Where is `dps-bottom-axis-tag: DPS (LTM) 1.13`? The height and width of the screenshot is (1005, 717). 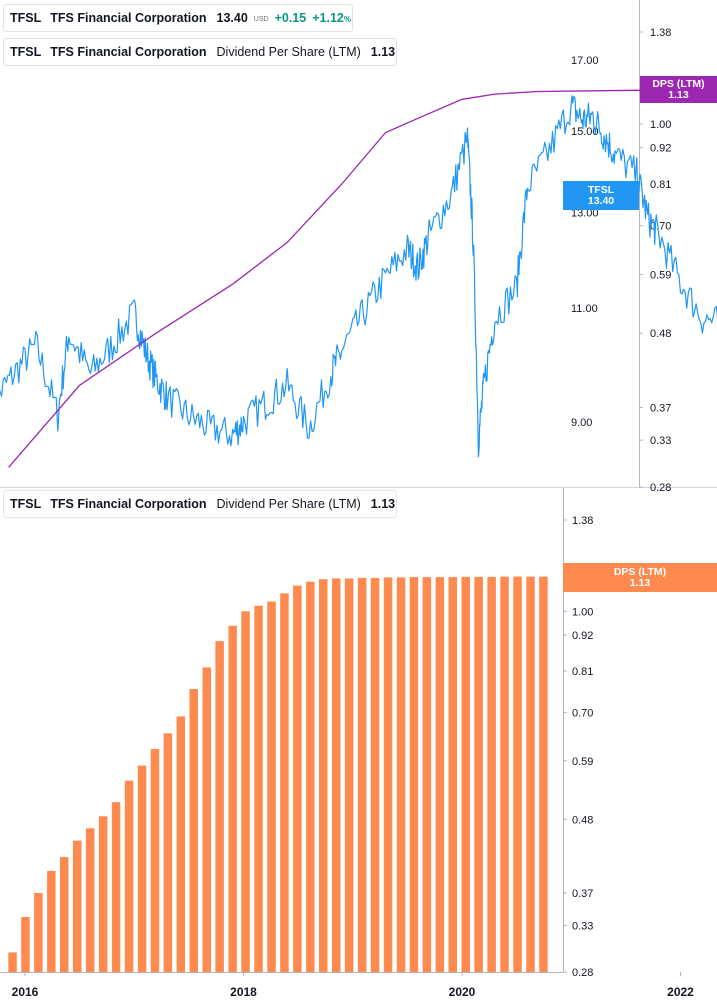
dps-bottom-axis-tag: DPS (LTM) 1.13 is located at coordinates (640, 577).